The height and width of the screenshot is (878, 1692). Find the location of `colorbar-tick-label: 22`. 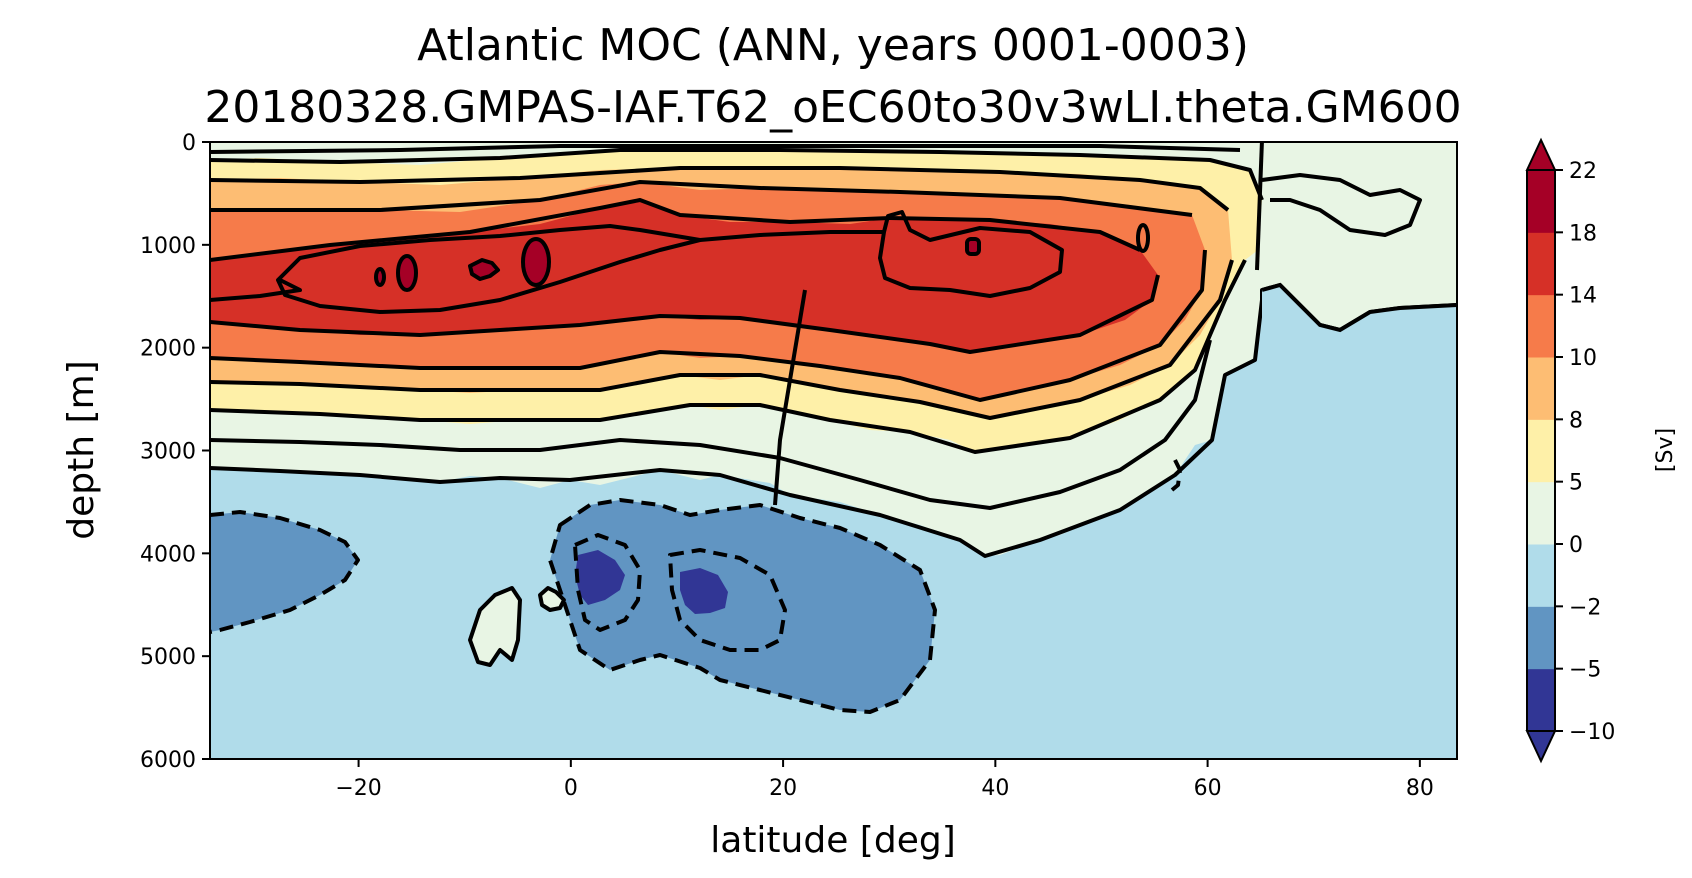

colorbar-tick-label: 22 is located at coordinates (1583, 171).